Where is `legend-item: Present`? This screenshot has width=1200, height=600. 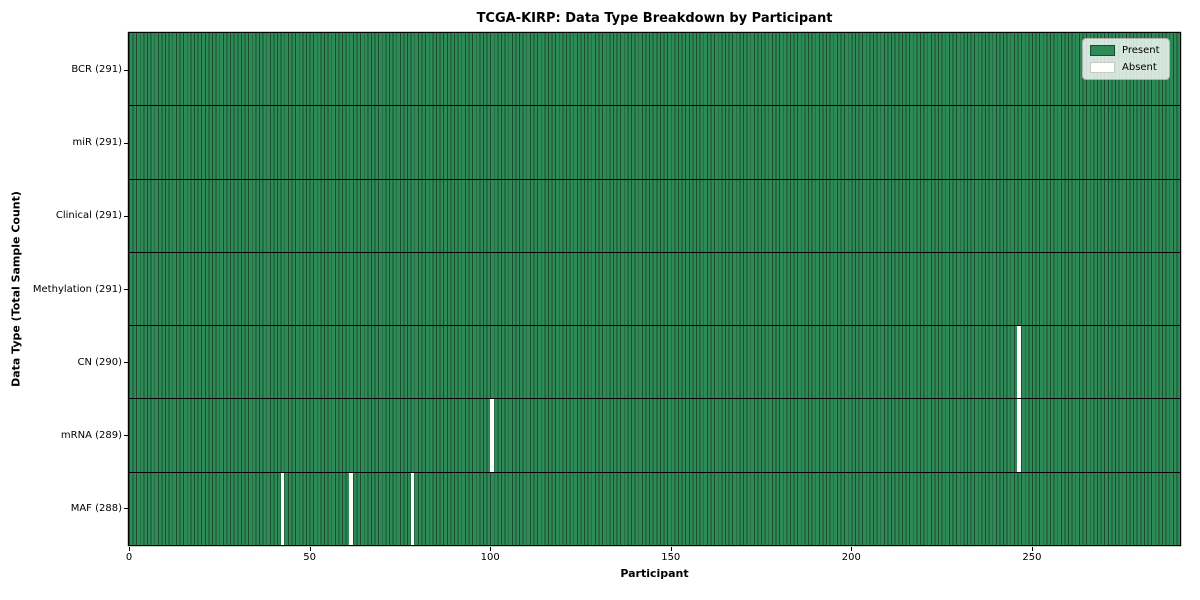
legend-item: Present is located at coordinates (1125, 50).